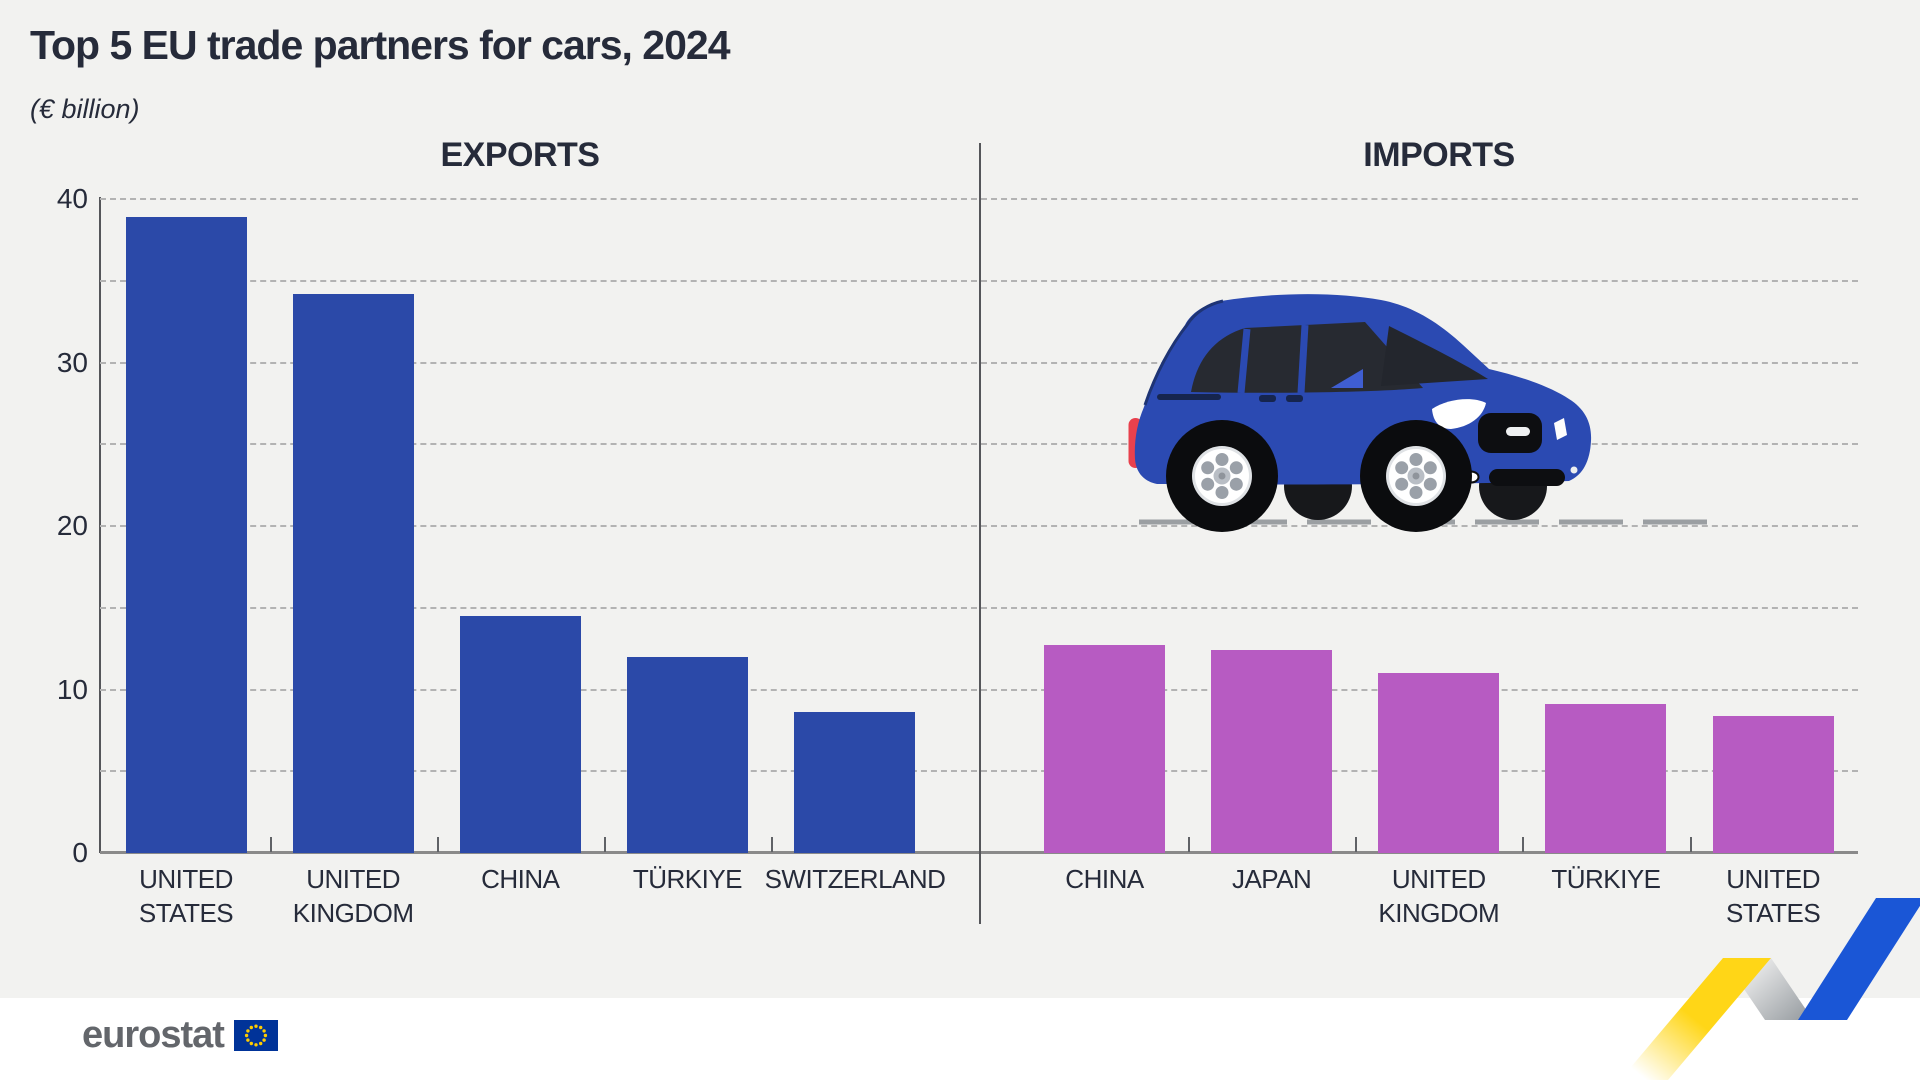  Describe the element at coordinates (520, 734) in the screenshot. I see `exports-bar-china` at that location.